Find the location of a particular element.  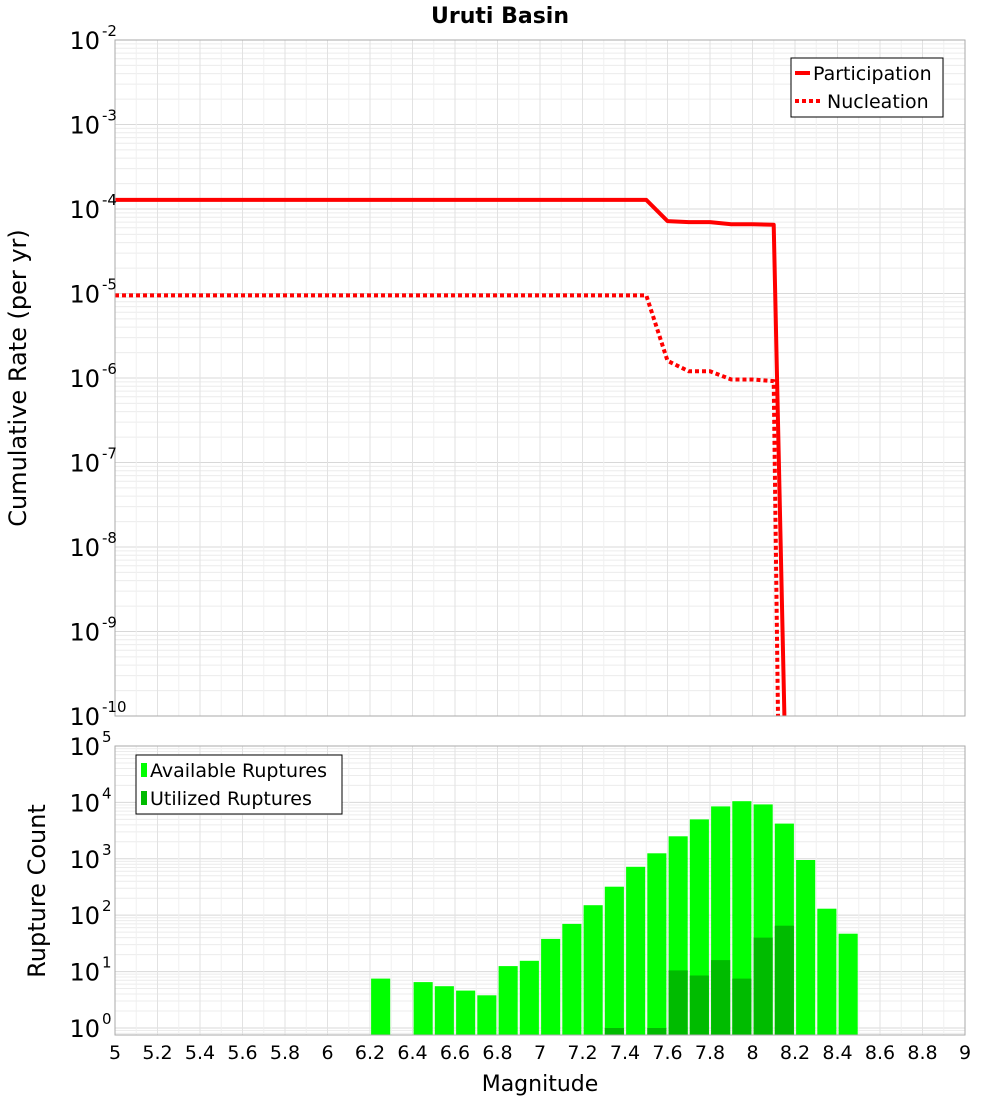

x-tick-label: 5.8 is located at coordinates (285, 1053).